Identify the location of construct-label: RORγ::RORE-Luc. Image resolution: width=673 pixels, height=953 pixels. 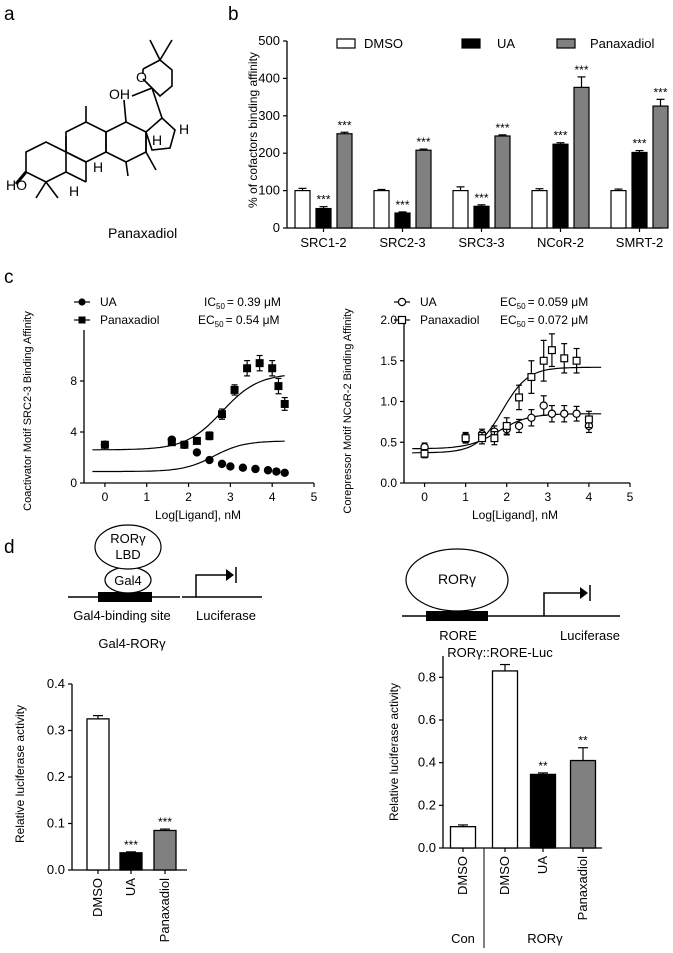
(500, 652).